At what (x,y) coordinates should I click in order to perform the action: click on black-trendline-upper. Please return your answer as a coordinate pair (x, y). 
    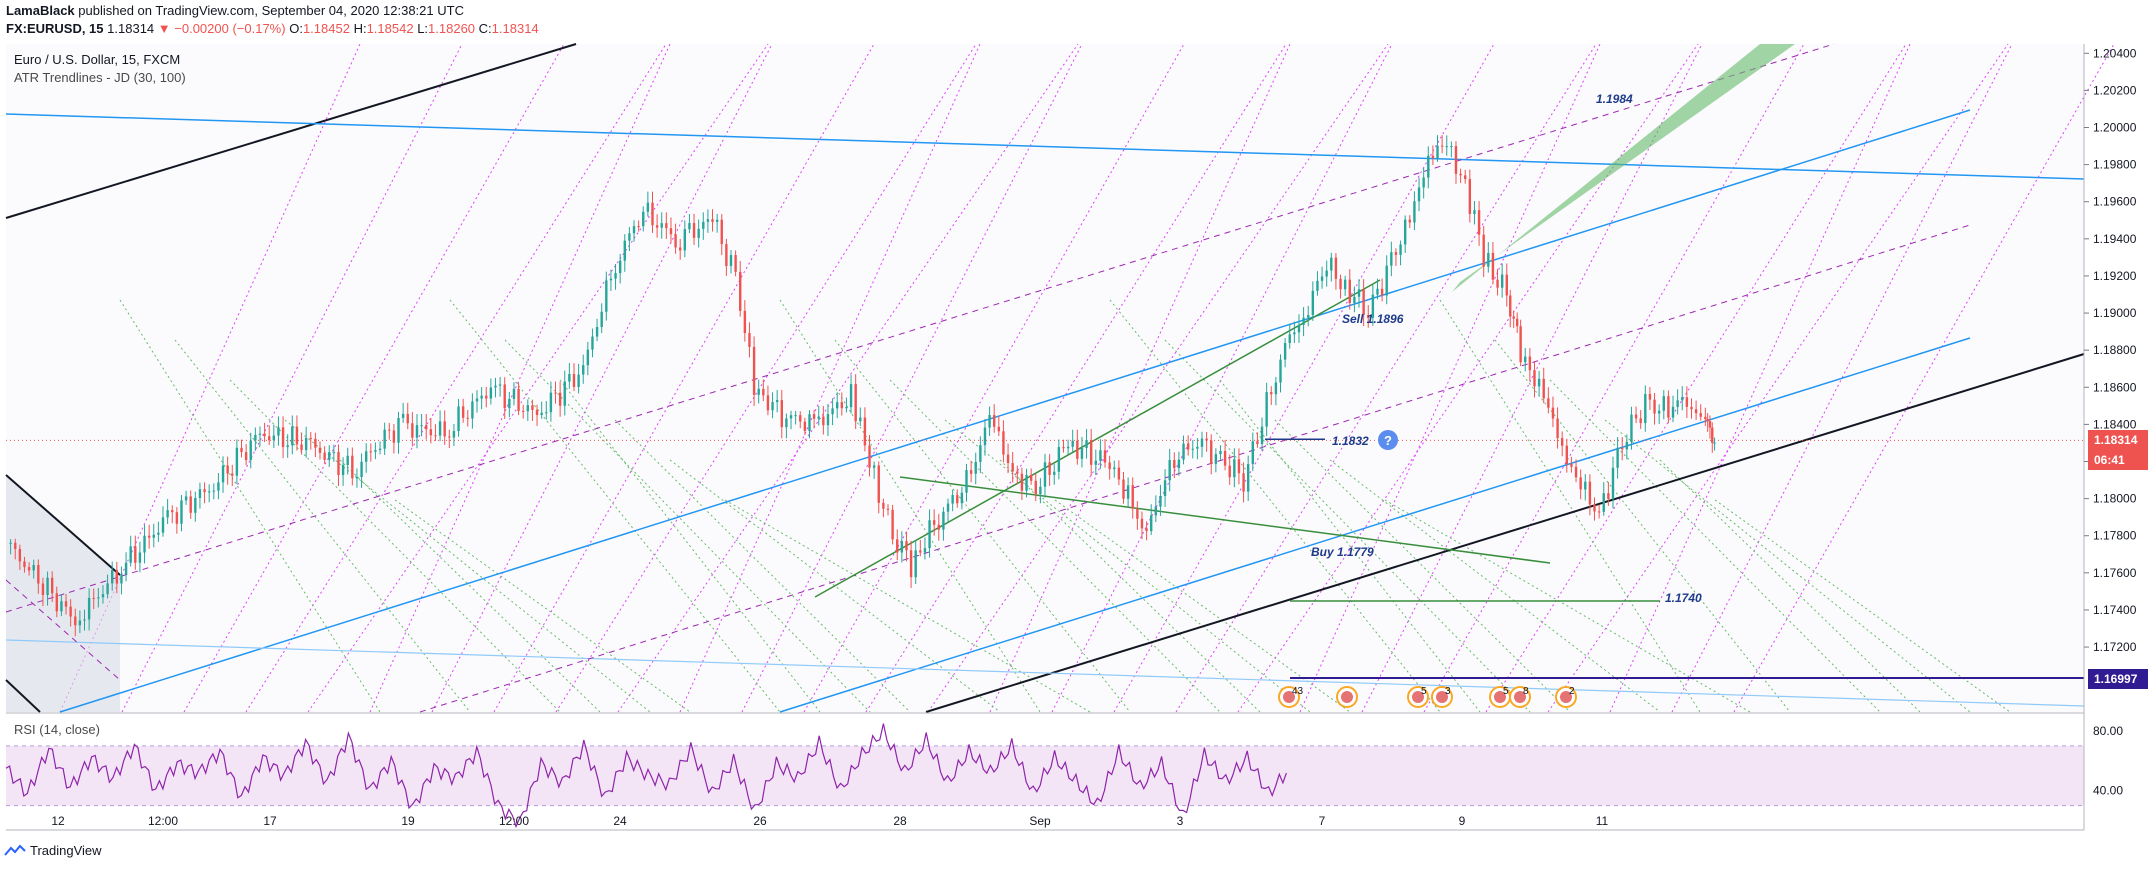
    Looking at the image, I should click on (291, 131).